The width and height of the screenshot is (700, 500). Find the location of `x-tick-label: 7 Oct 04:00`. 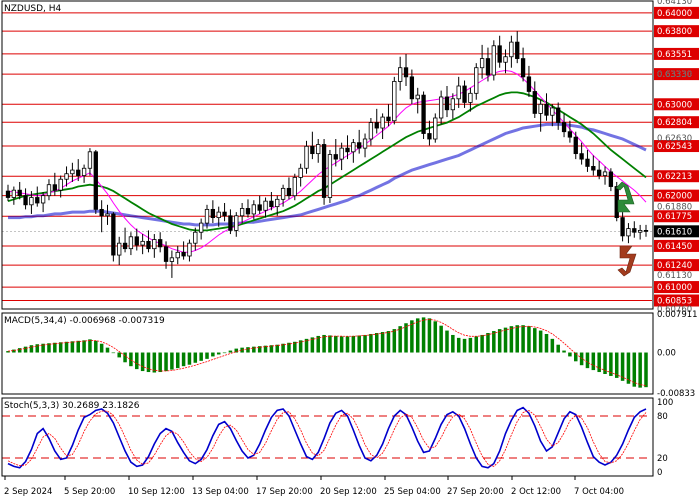

x-tick-label: 7 Oct 04:00 is located at coordinates (599, 492).